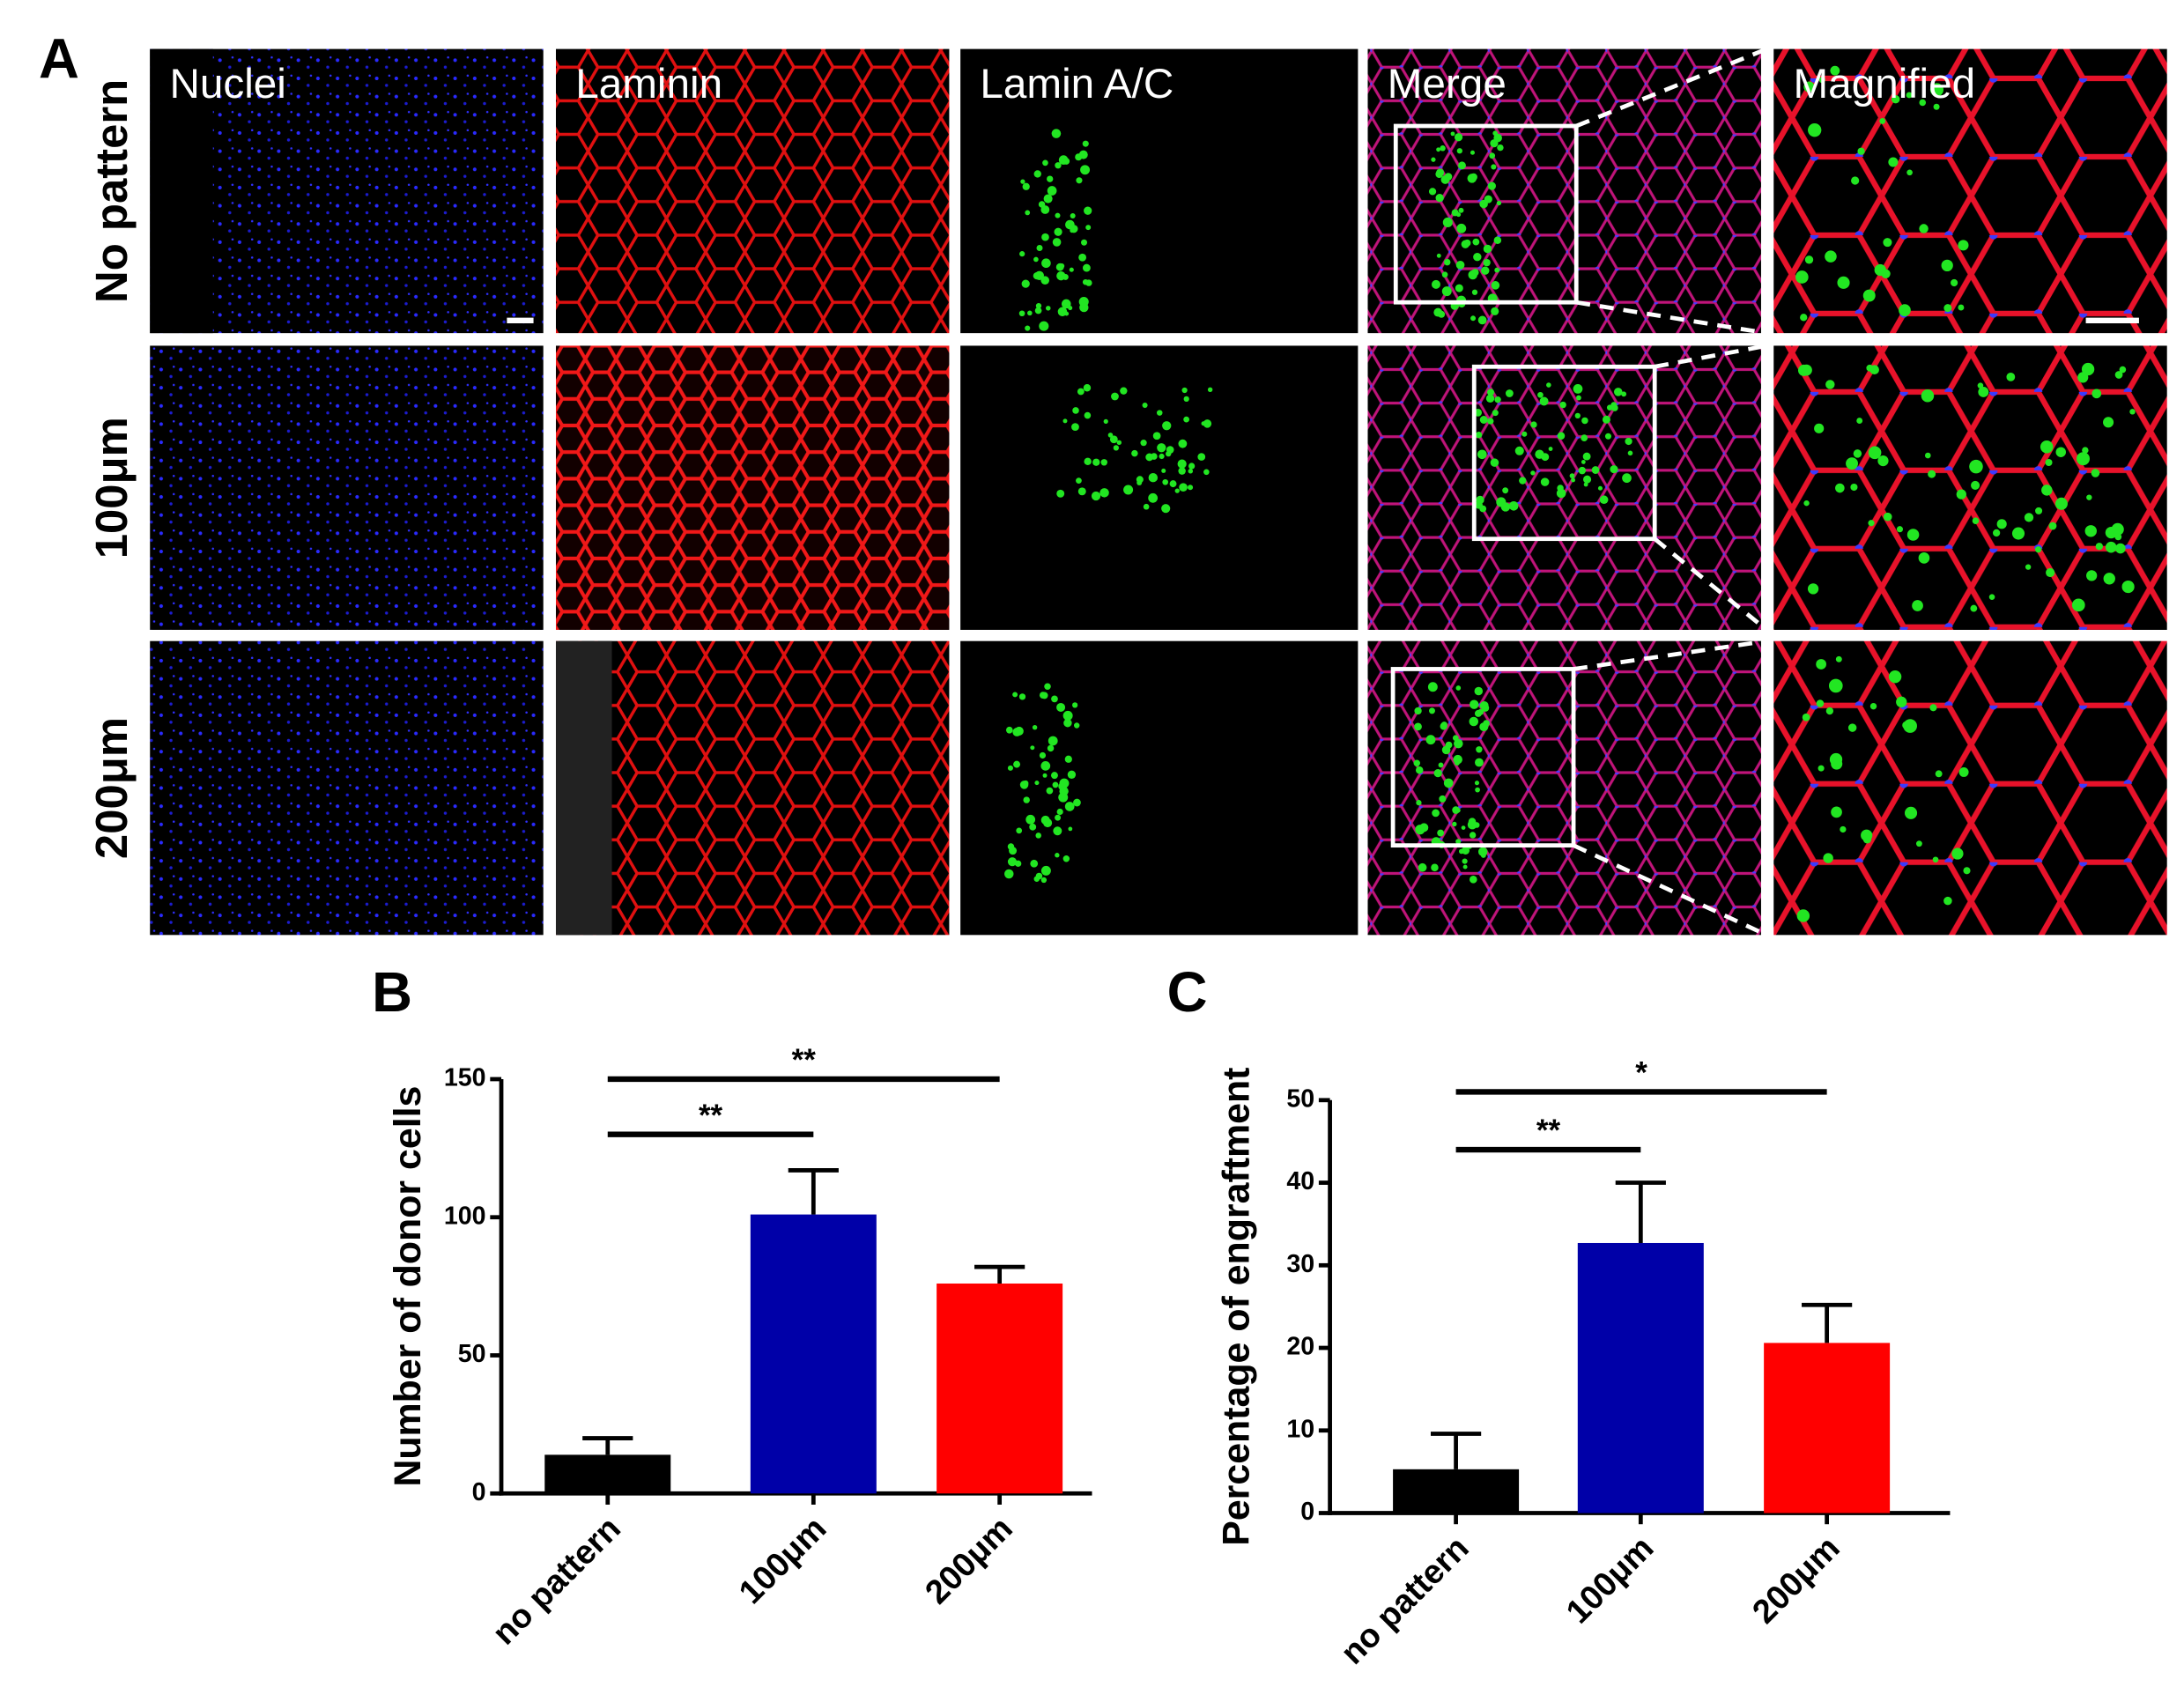 The height and width of the screenshot is (1702, 2184). I want to click on tissue-edge, so click(181, 191).